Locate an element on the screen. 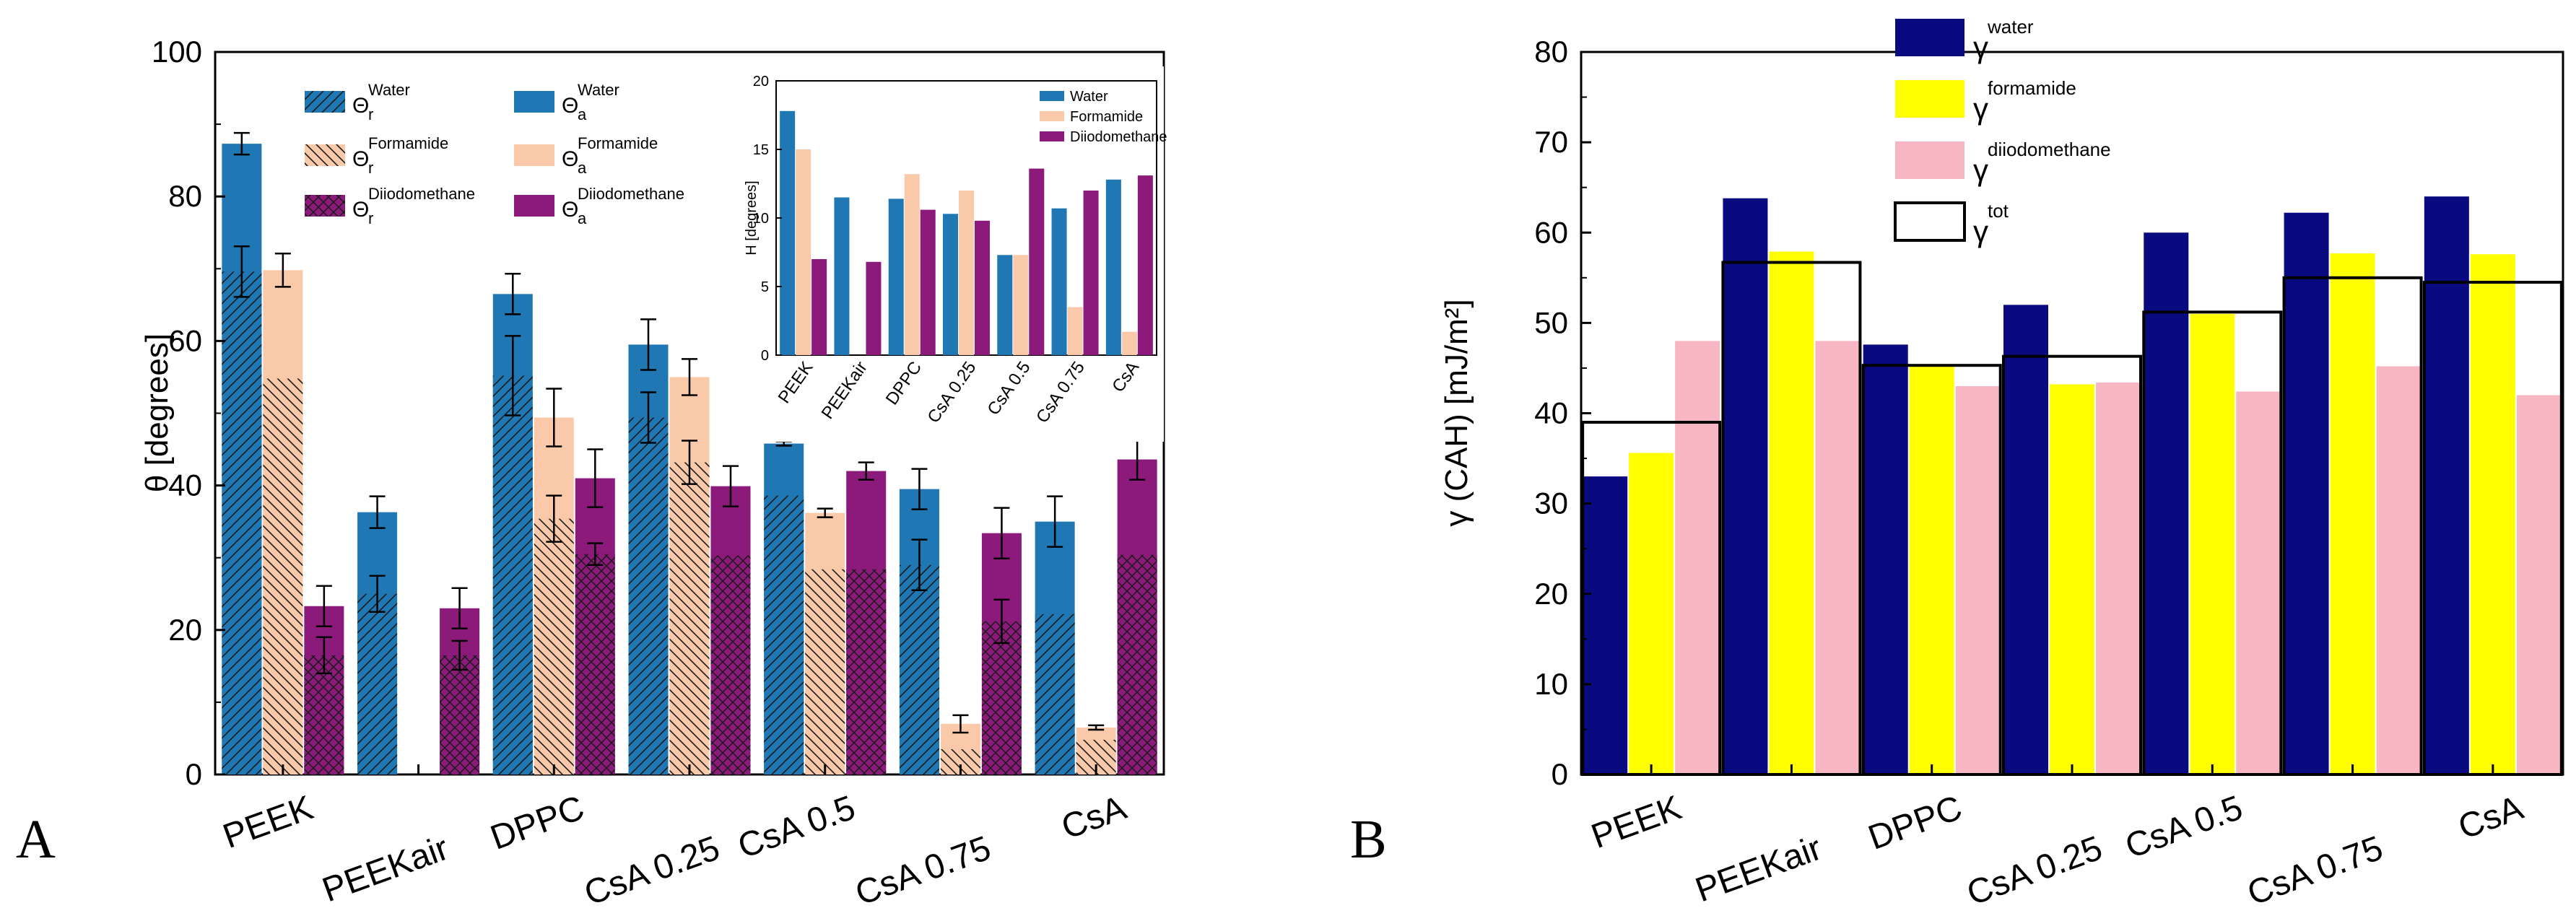 The image size is (2576, 921). legend-label: Diiodomethane is located at coordinates (422, 194).